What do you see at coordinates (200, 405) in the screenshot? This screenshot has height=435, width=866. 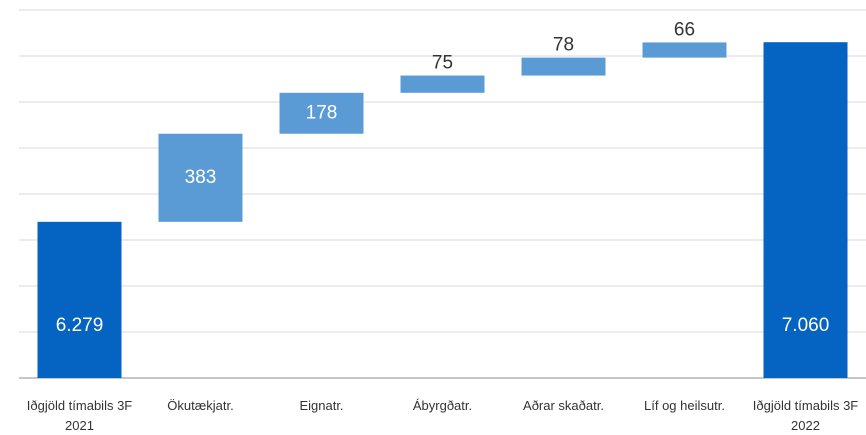 I see `x-tick-label: Ökutækjatr.` at bounding box center [200, 405].